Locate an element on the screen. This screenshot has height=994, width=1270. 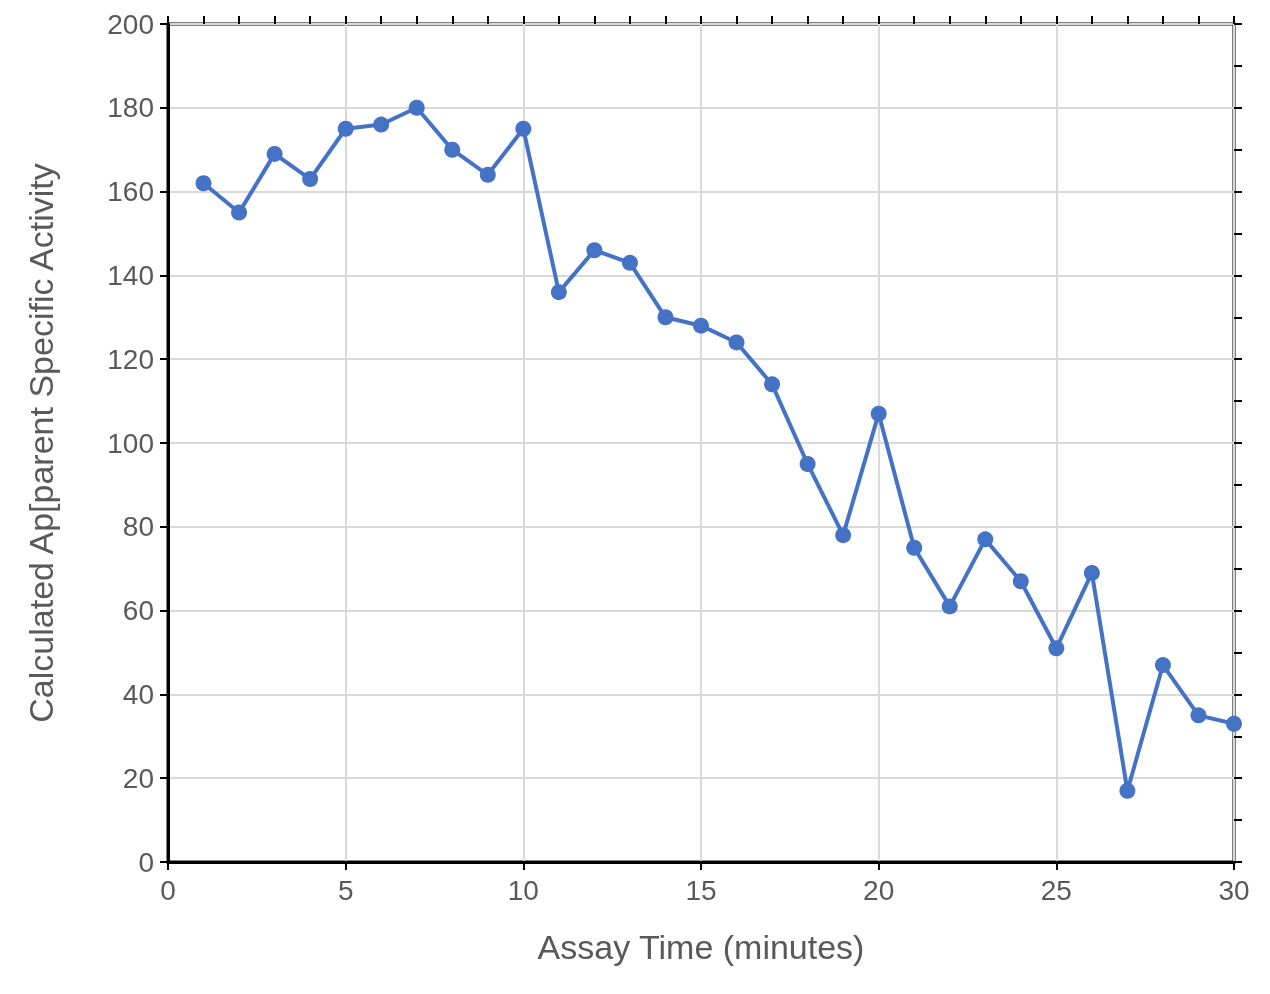
x-tick-label: 30 is located at coordinates (1234, 890).